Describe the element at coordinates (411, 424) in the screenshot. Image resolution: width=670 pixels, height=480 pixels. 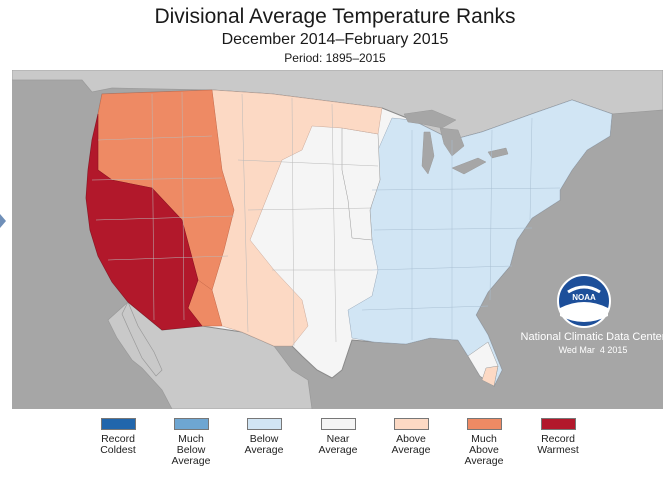
I see `legend-swatch-above` at that location.